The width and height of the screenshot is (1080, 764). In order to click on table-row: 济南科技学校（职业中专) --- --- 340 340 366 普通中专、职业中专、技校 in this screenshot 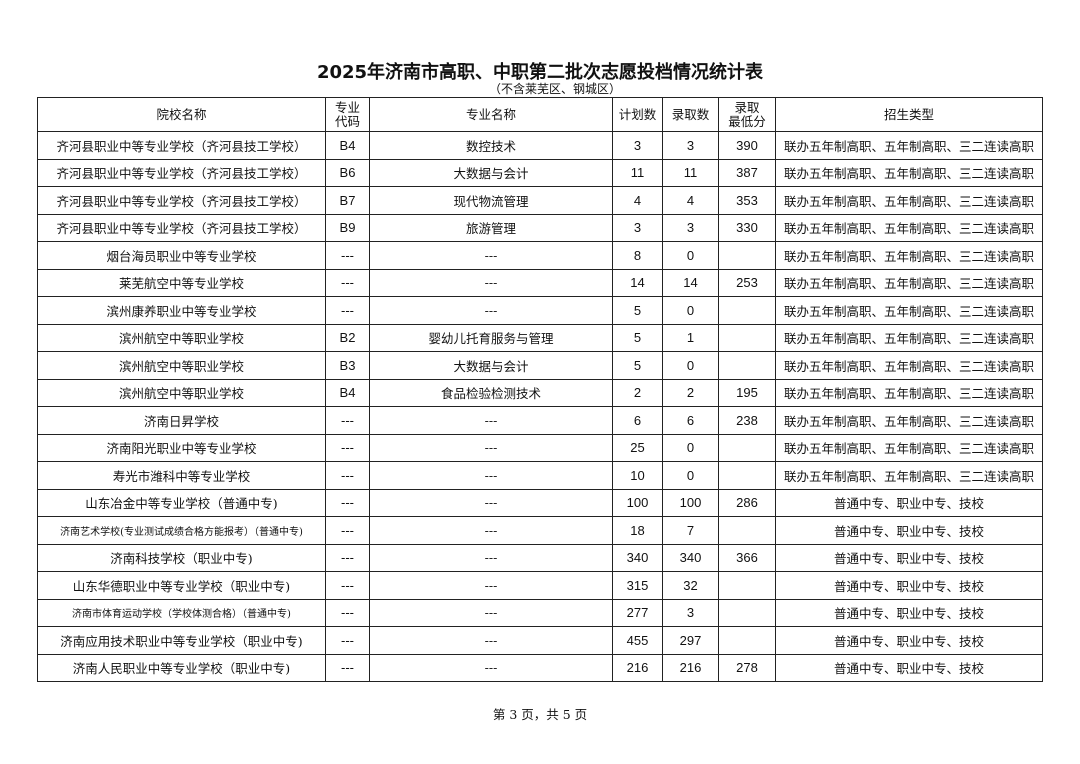, I will do `click(540, 557)`.